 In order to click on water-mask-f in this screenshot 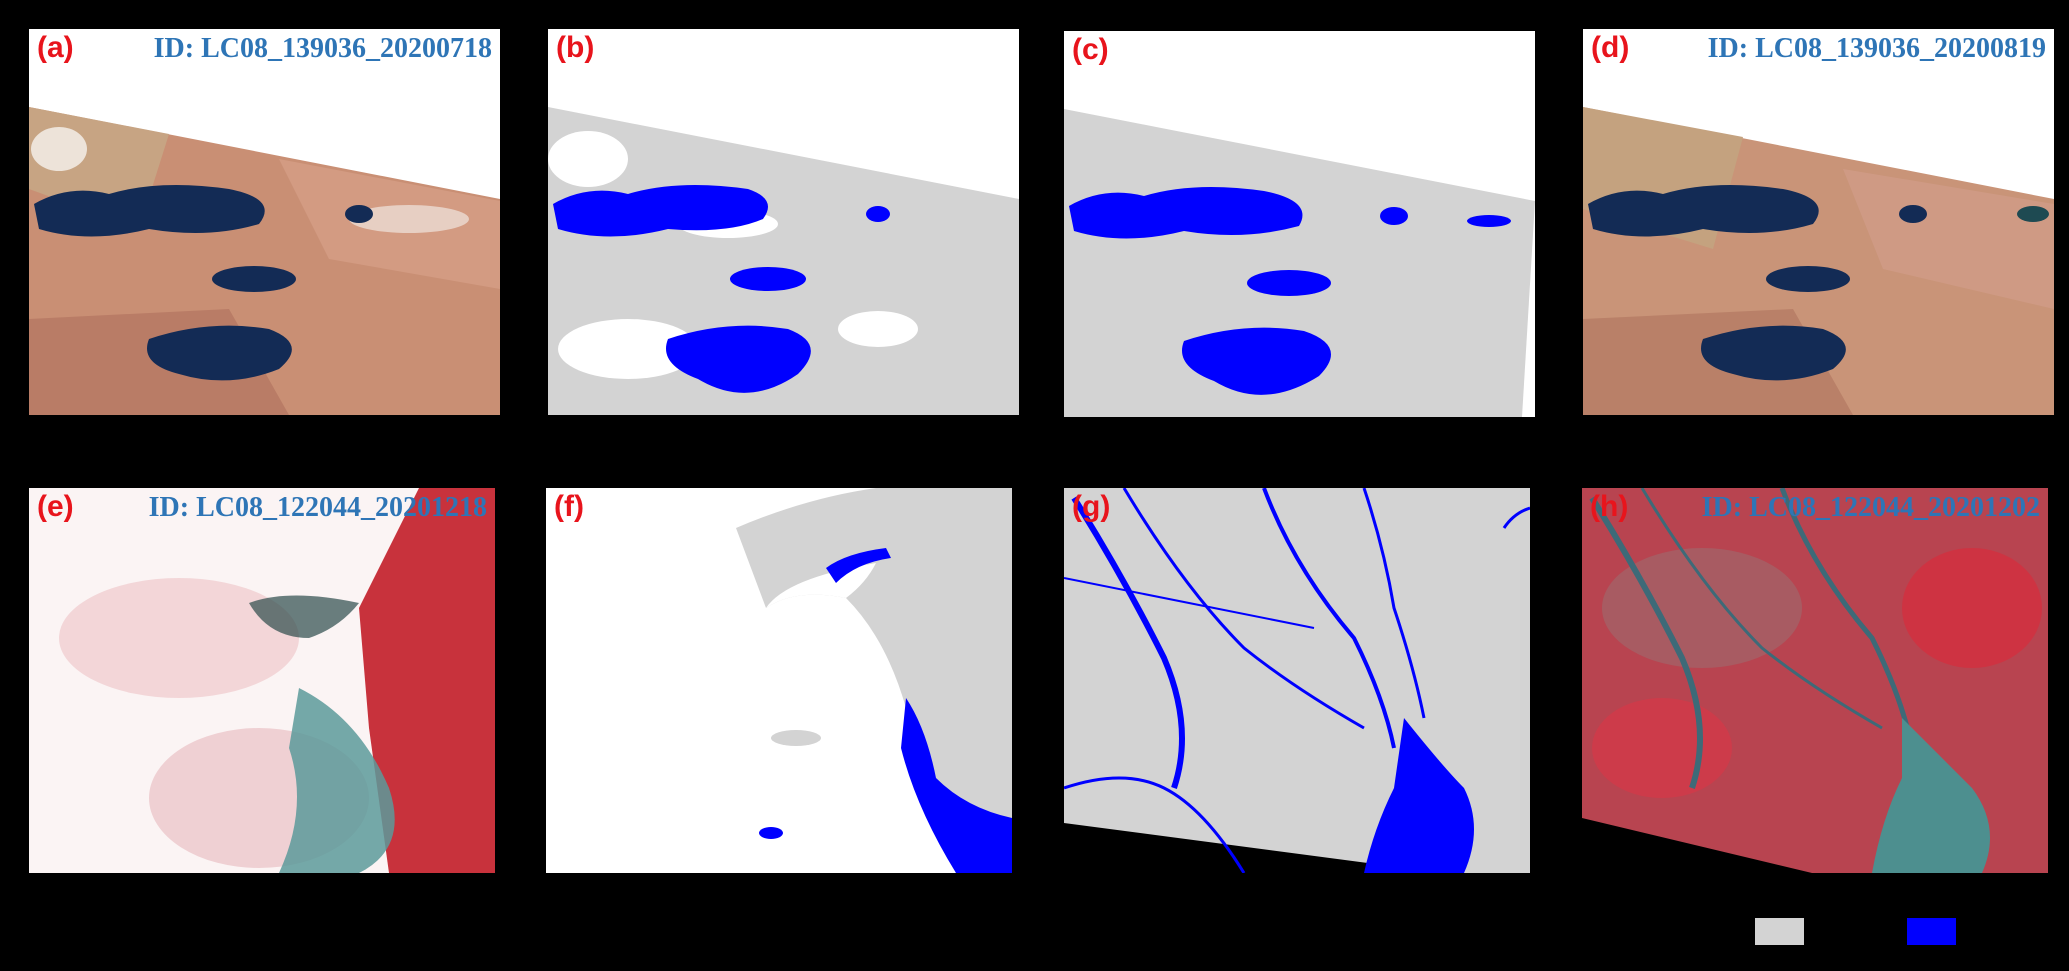, I will do `click(779, 680)`.